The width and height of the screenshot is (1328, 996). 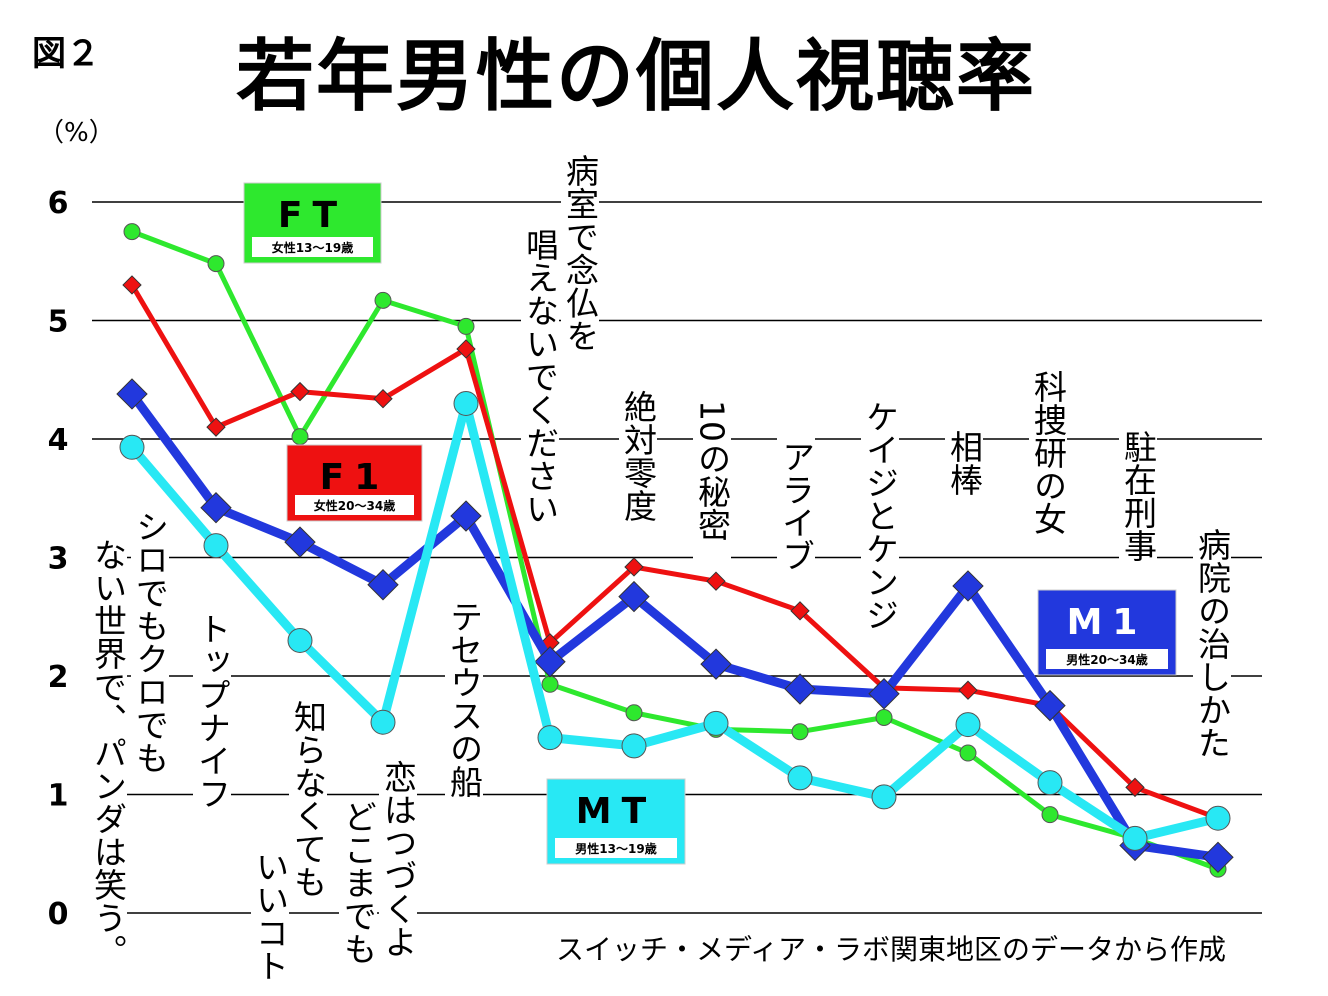 I want to click on category-label: シロでもクロでも, so click(x=150, y=642).